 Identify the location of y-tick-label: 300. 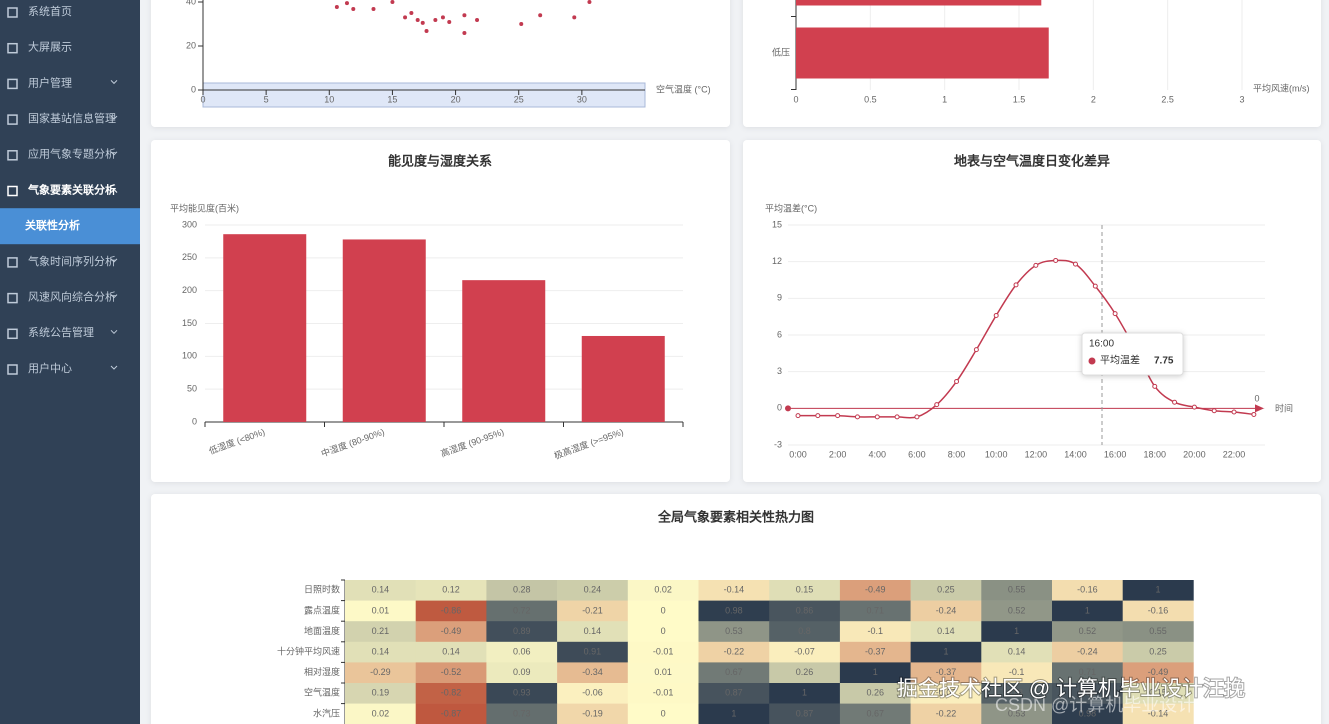
(189, 224).